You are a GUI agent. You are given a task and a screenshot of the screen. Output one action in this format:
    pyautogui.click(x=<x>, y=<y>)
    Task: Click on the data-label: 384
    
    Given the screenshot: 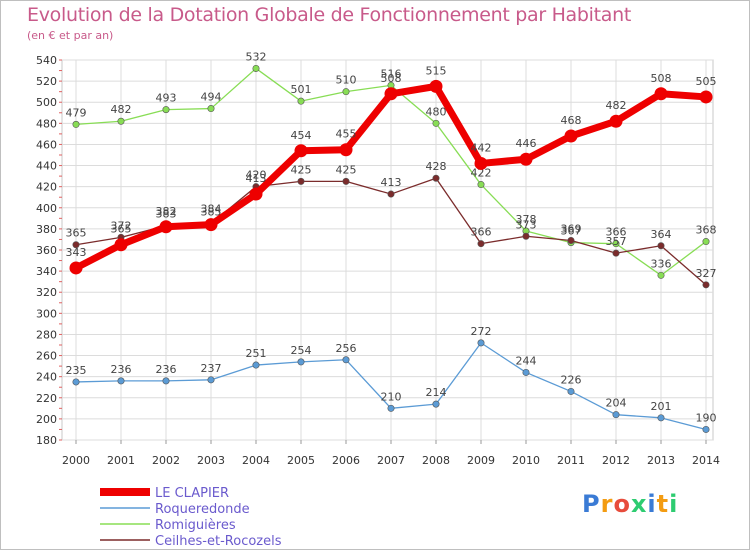 What is the action you would take?
    pyautogui.click(x=211, y=209)
    